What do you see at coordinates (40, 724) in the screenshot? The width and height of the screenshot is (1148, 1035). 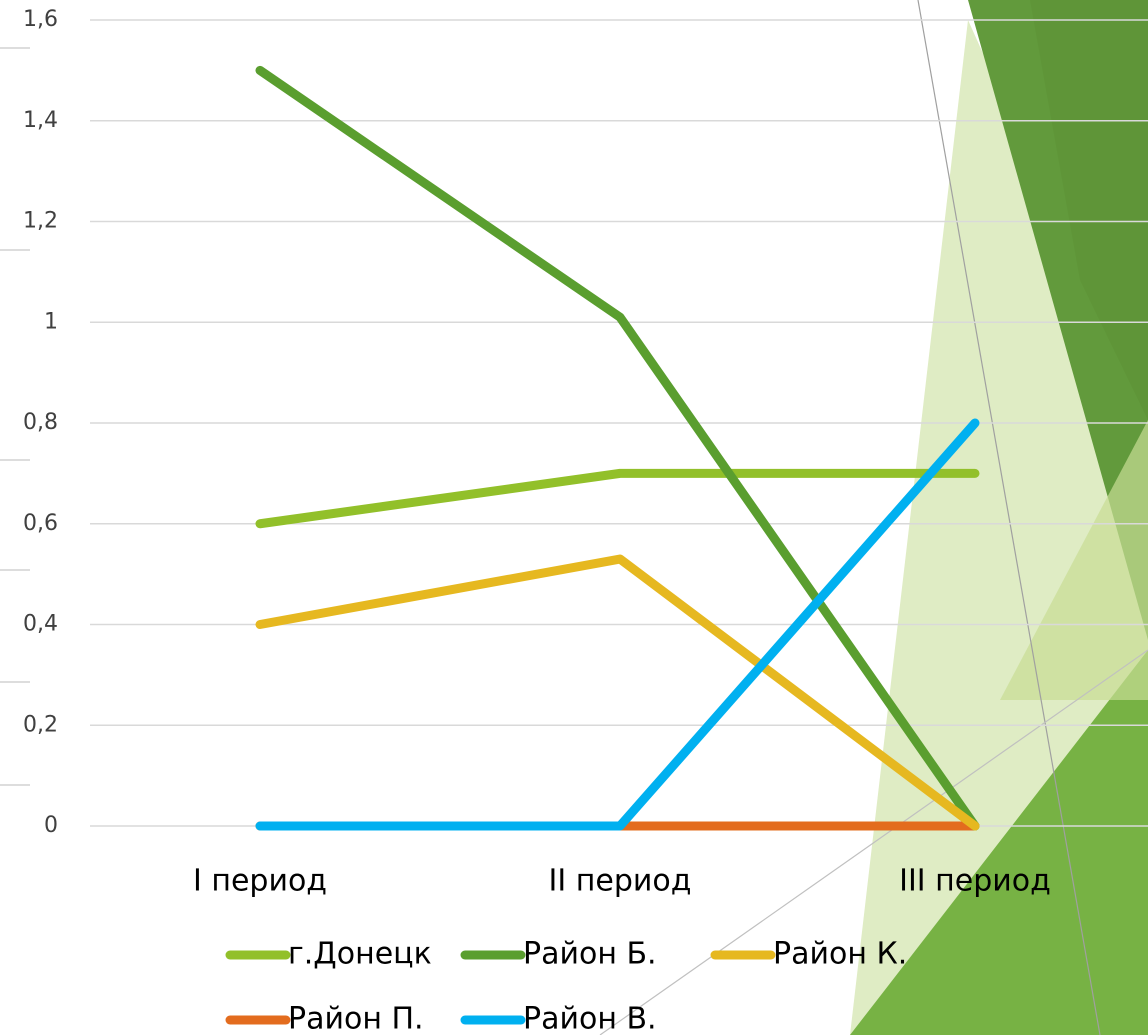 I see `y-tick-label: 0,2` at bounding box center [40, 724].